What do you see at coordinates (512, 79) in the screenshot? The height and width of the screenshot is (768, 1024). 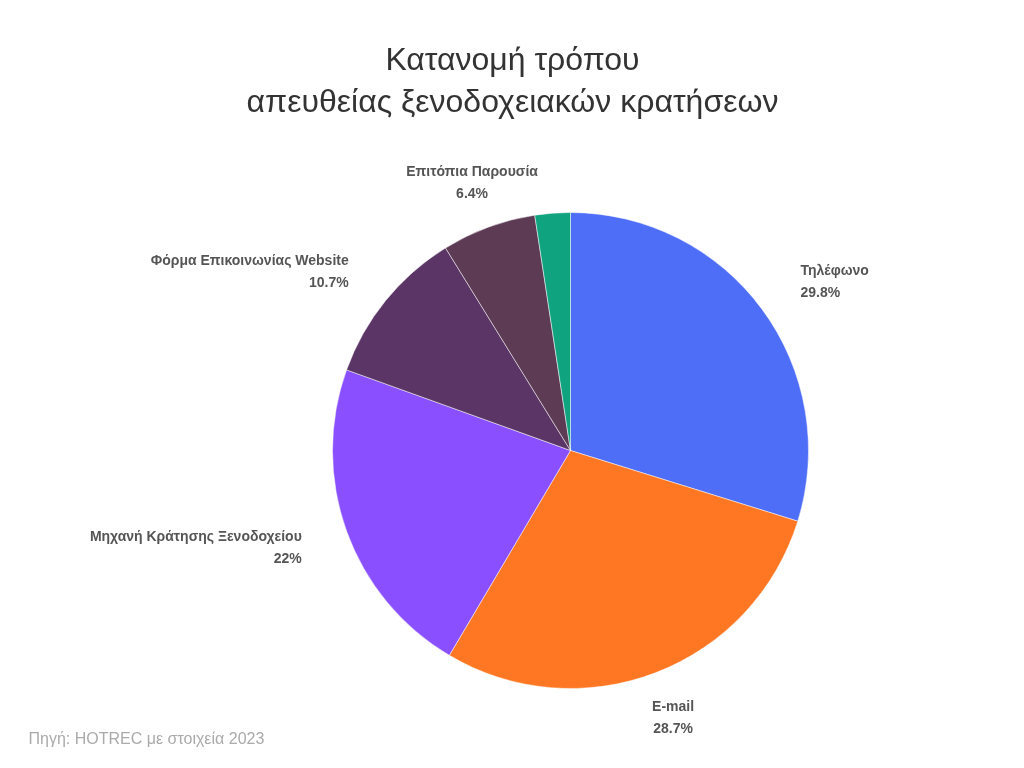 I see `chart-title: Κατανομή τρόπου απευθείας ξενοδοχειακών κρατήσεων` at bounding box center [512, 79].